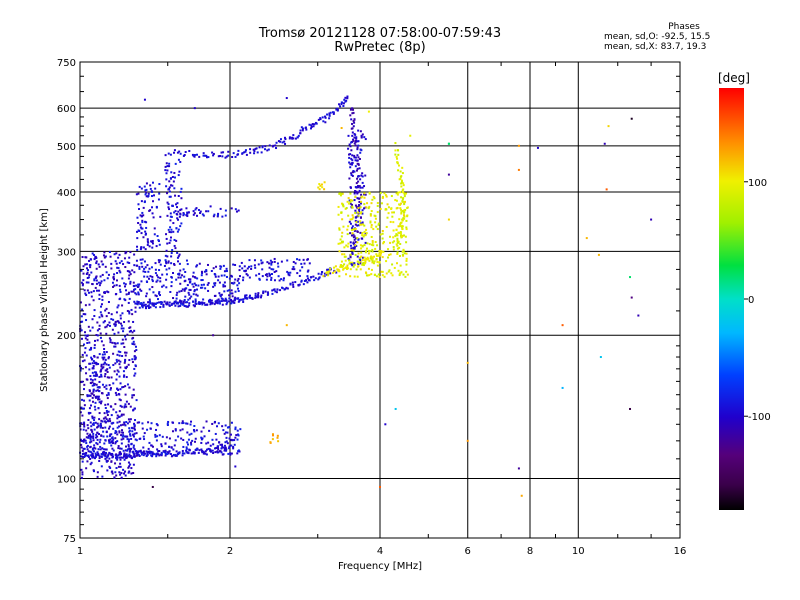 This screenshot has height=600, width=800. I want to click on colorbar-tick-label: 0, so click(751, 300).